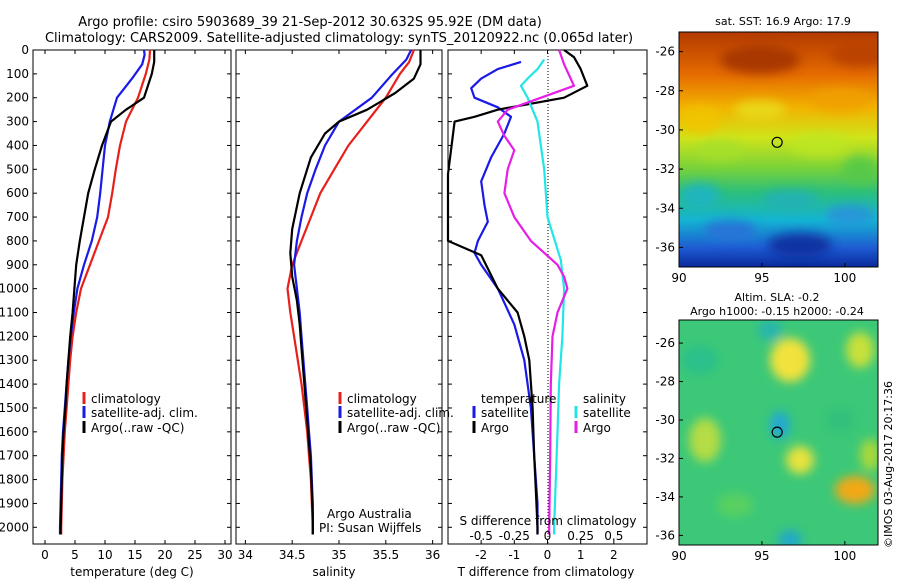 The width and height of the screenshot is (900, 580). I want to click on y-tick-label: 600, so click(17, 193).